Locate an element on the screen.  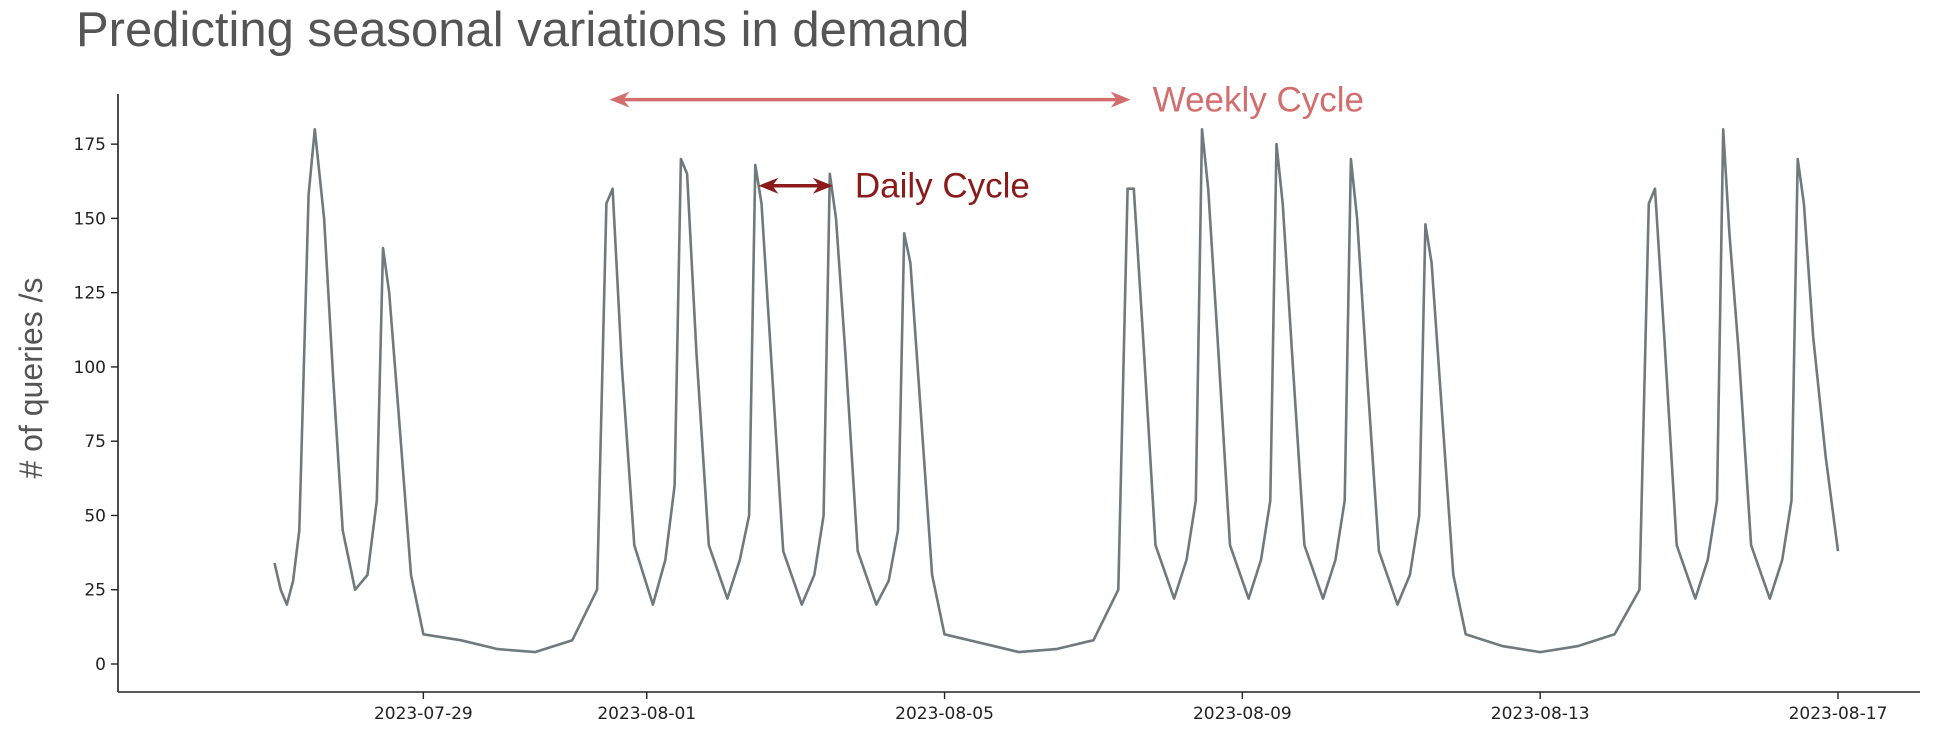
annotations: Weekly Cycle Daily Cycle is located at coordinates (986, 143).